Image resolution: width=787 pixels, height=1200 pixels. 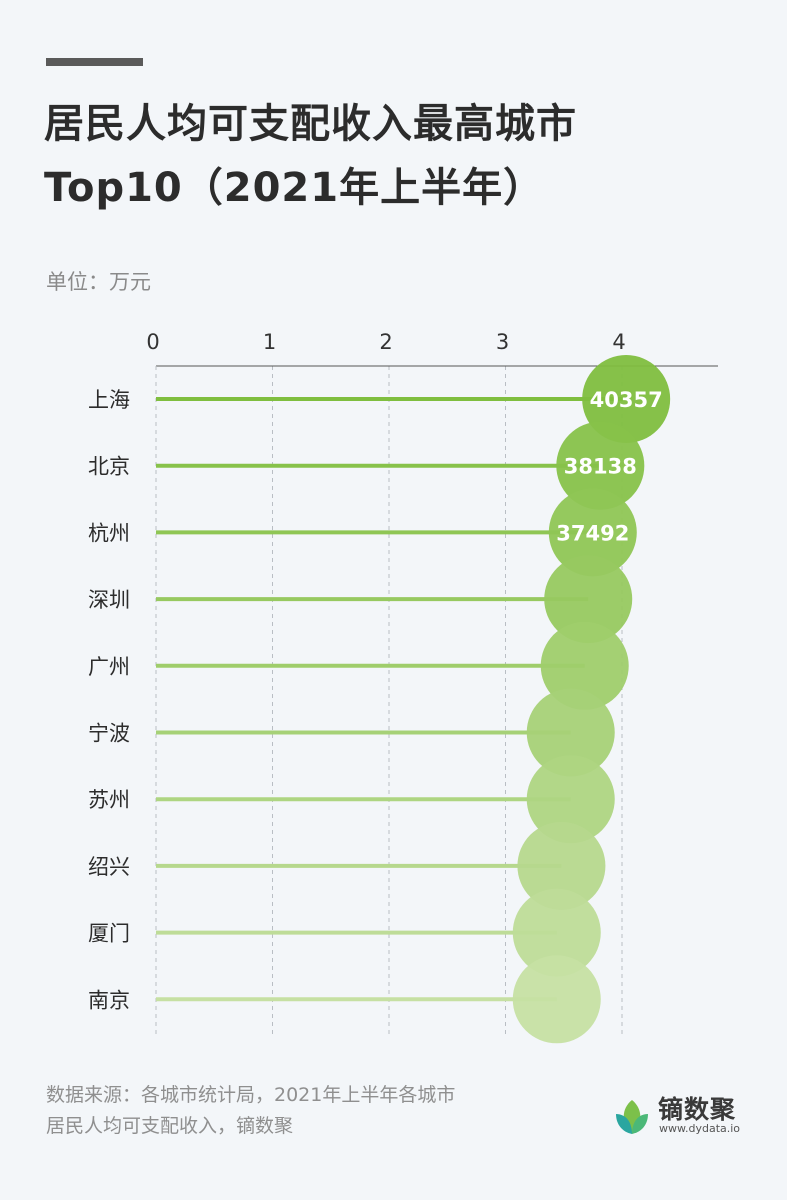 I want to click on brand-logo: 镝数聚 www.dydata.io, so click(x=687, y=1116).